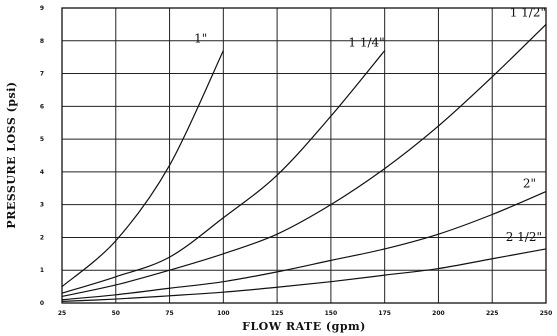 The height and width of the screenshot is (336, 557). I want to click on series-label: 2", so click(529, 184).